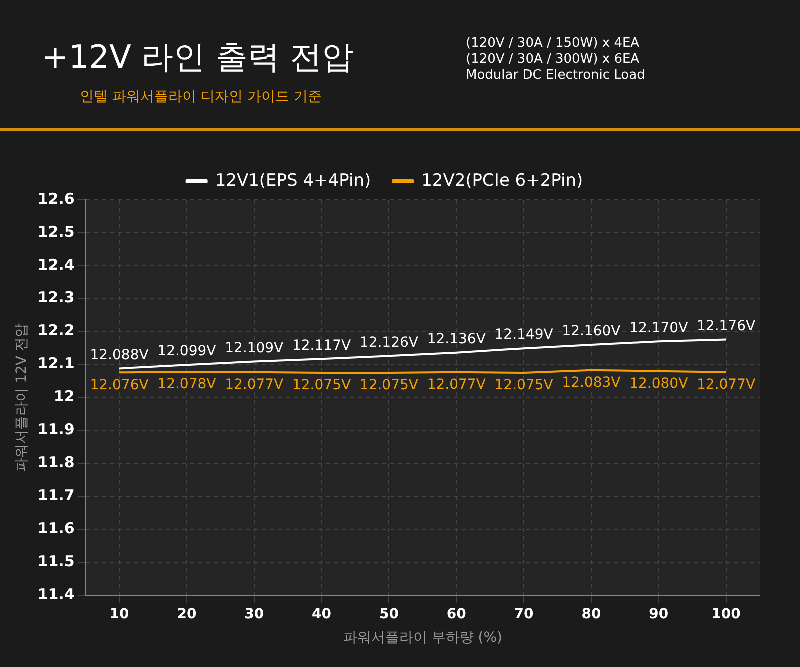 This screenshot has width=800, height=667. I want to click on y-tick-label: 12.6, so click(56, 199).